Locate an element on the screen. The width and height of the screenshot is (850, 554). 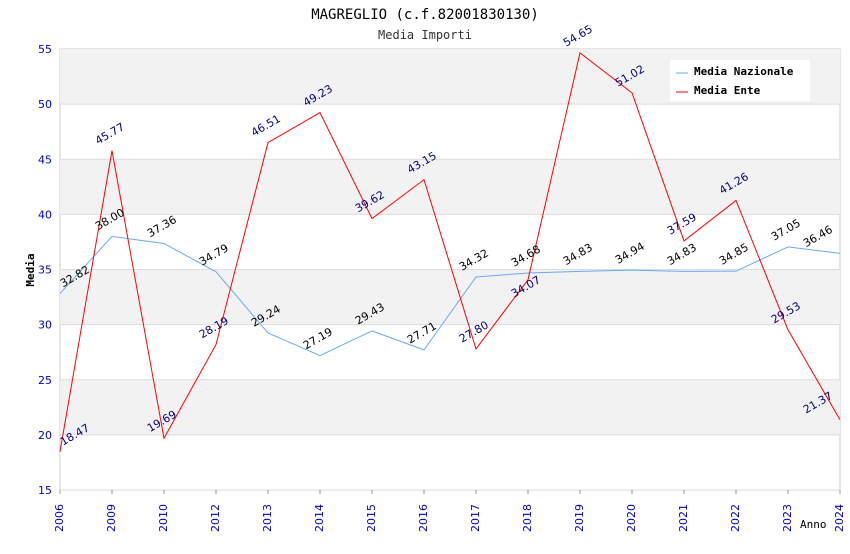
data-label: 54.65 is located at coordinates (578, 35).